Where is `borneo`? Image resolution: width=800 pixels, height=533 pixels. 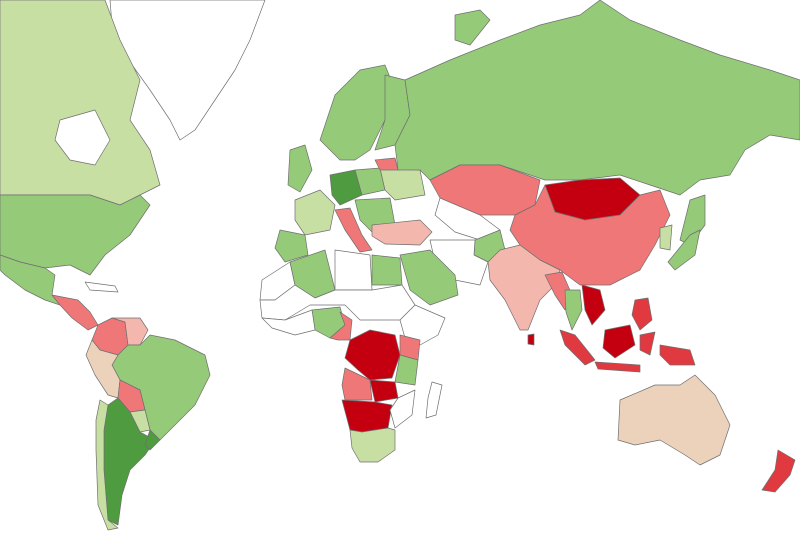
borneo is located at coordinates (619, 341).